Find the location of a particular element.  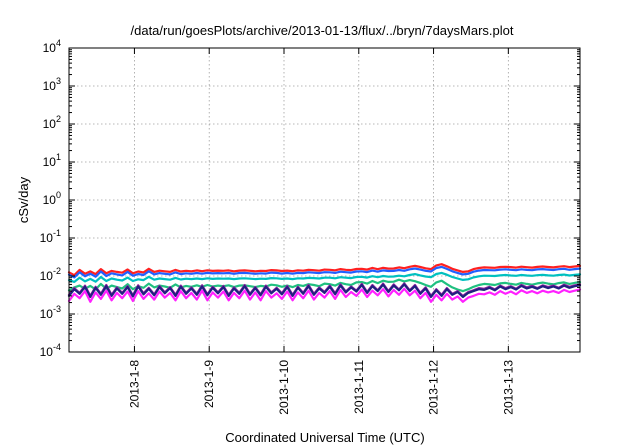

y-tick-label: 10² is located at coordinates (52, 122).